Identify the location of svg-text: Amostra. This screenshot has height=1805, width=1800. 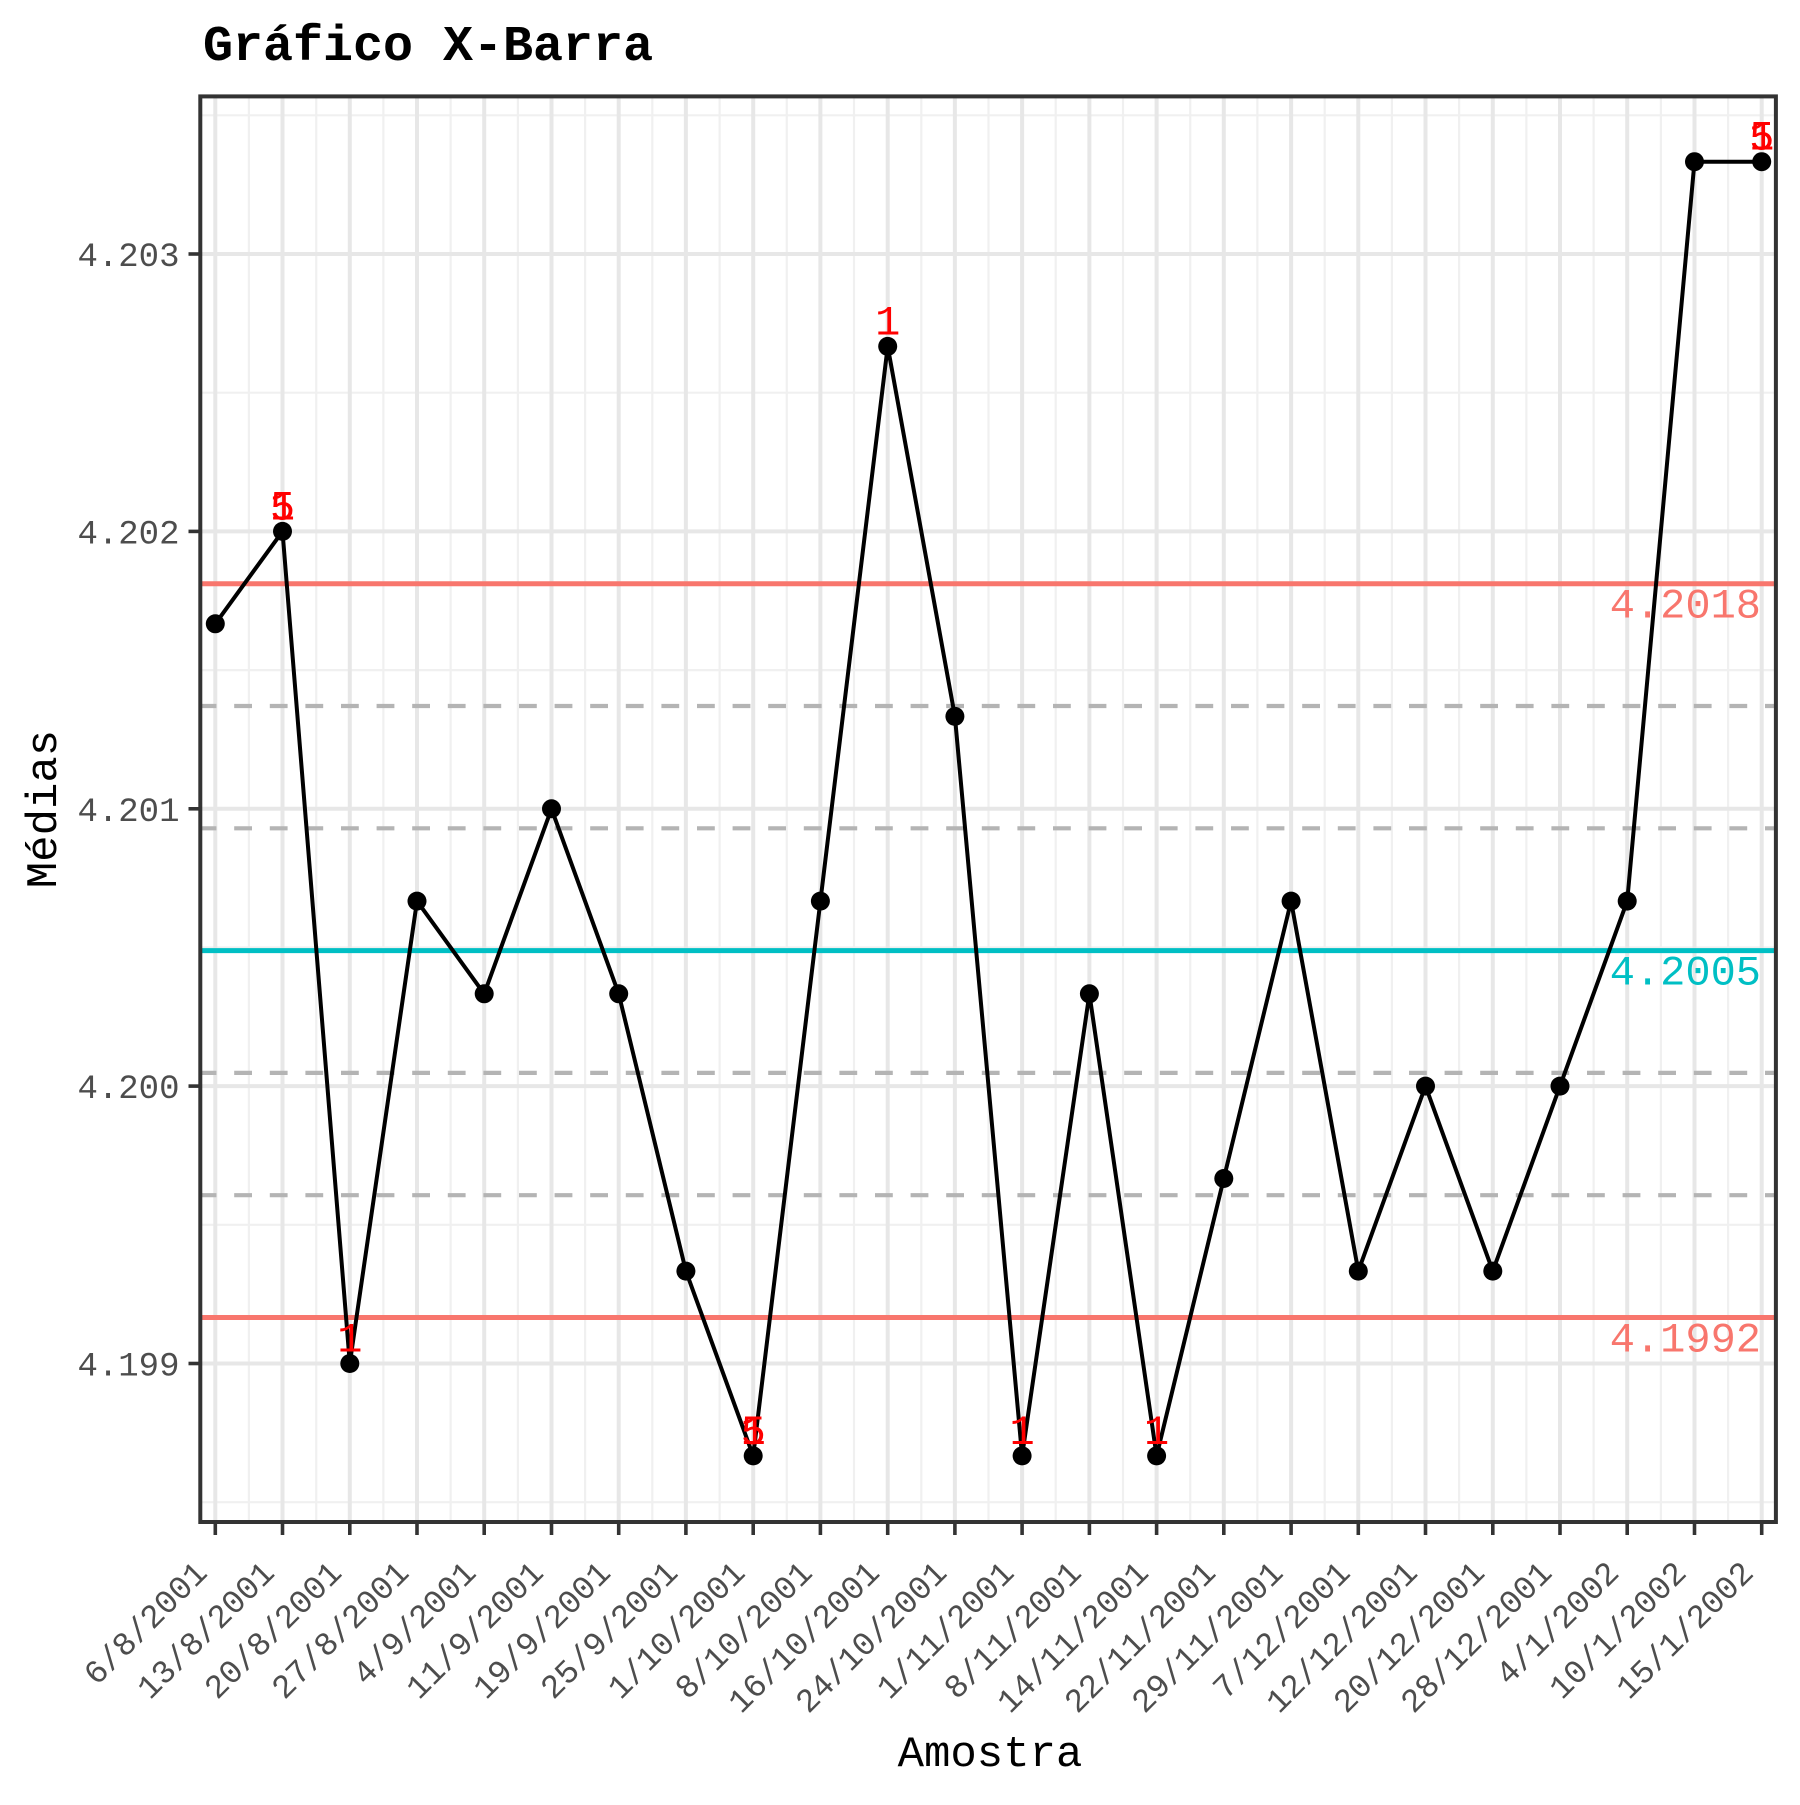
(990, 1755).